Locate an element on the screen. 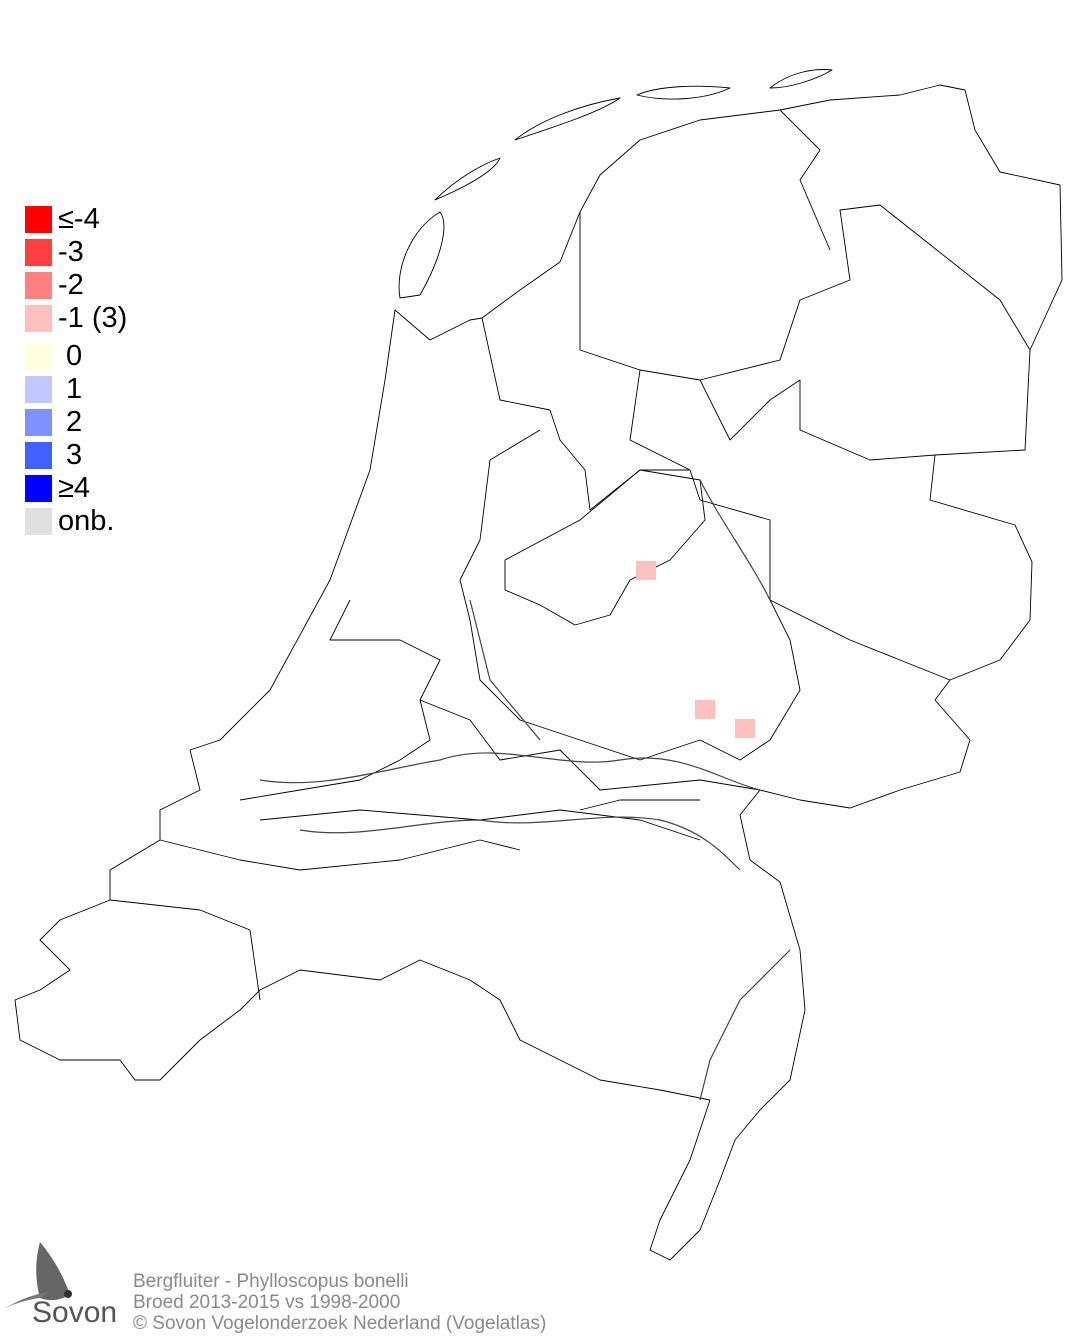 The image size is (1074, 1340). legend-item: onb. is located at coordinates (70, 521).